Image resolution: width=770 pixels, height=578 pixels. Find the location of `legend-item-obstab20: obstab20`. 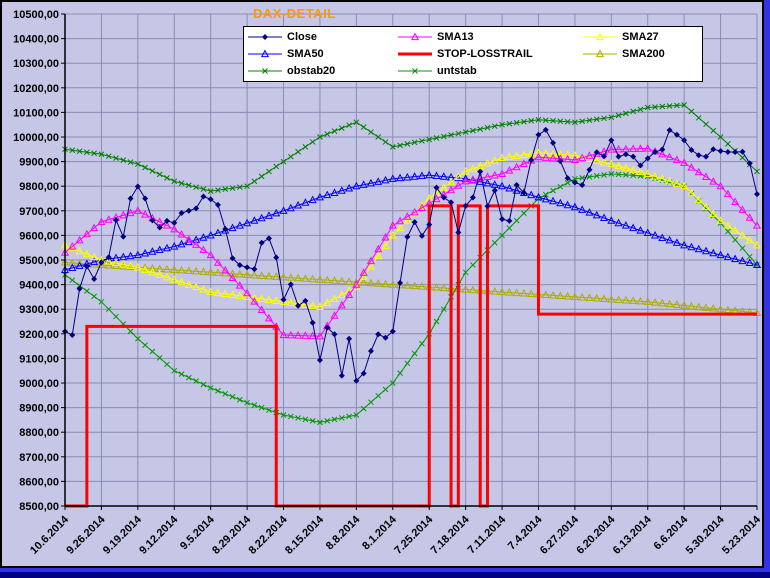

legend-item-obstab20: obstab20 is located at coordinates (323, 71).